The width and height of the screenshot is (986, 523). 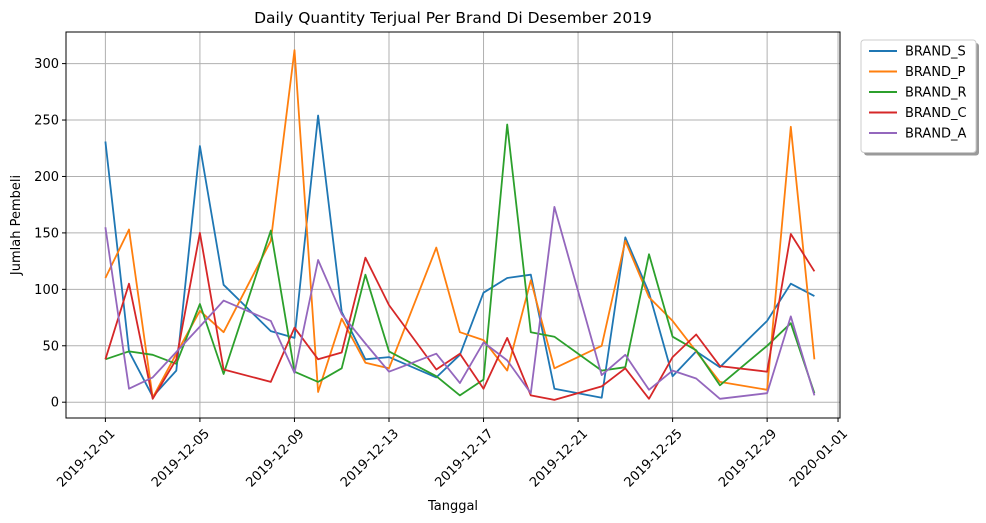 What do you see at coordinates (370, 458) in the screenshot?
I see `x-tick-label: 2019-12-13` at bounding box center [370, 458].